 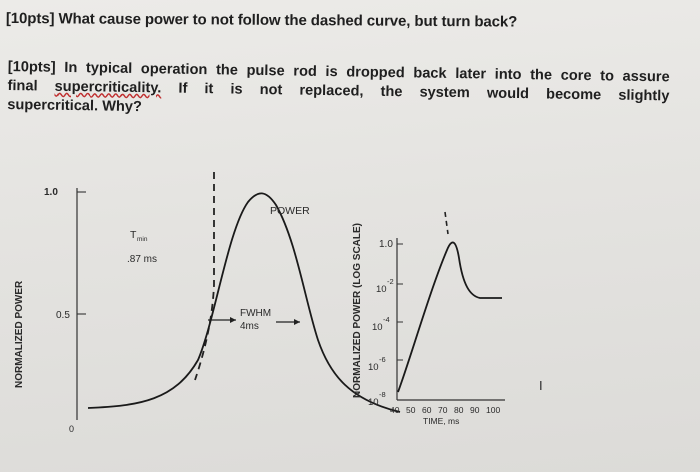 I want to click on right-ytick-1-base: 10, so click(x=381, y=289).